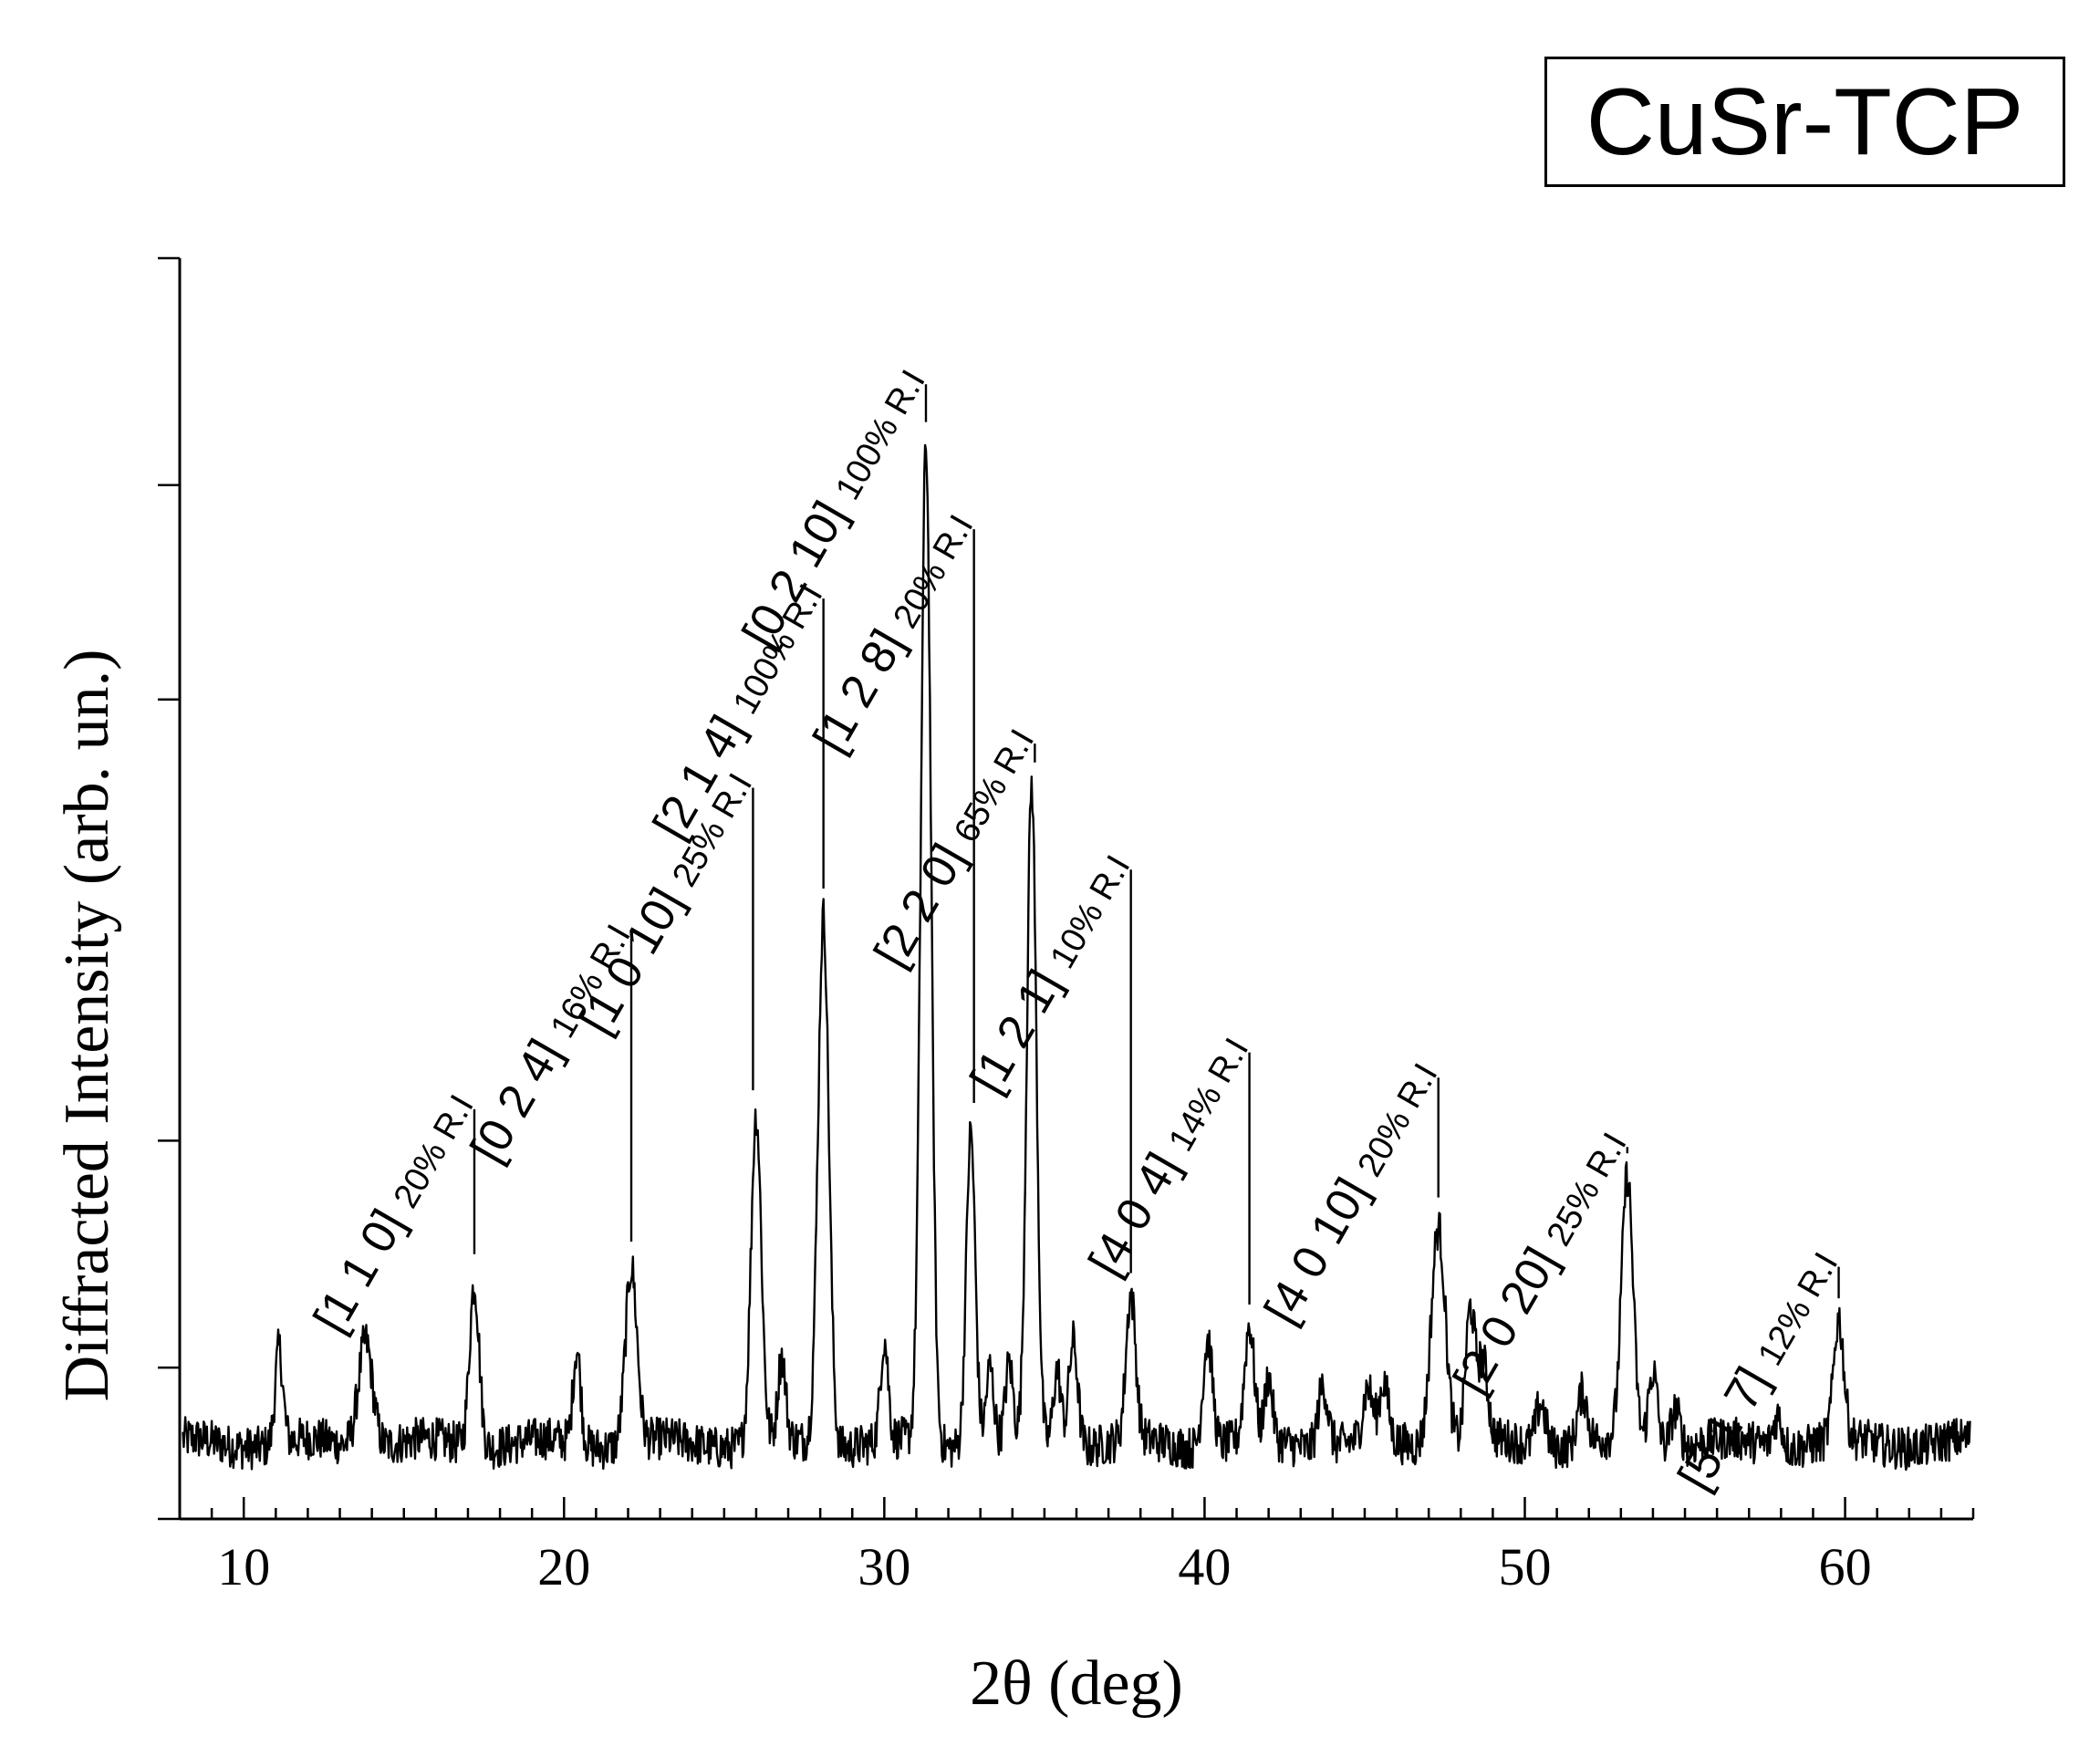  I want to click on peak-label: [4 0 10] 20% R.I, so click(1351, 1192).